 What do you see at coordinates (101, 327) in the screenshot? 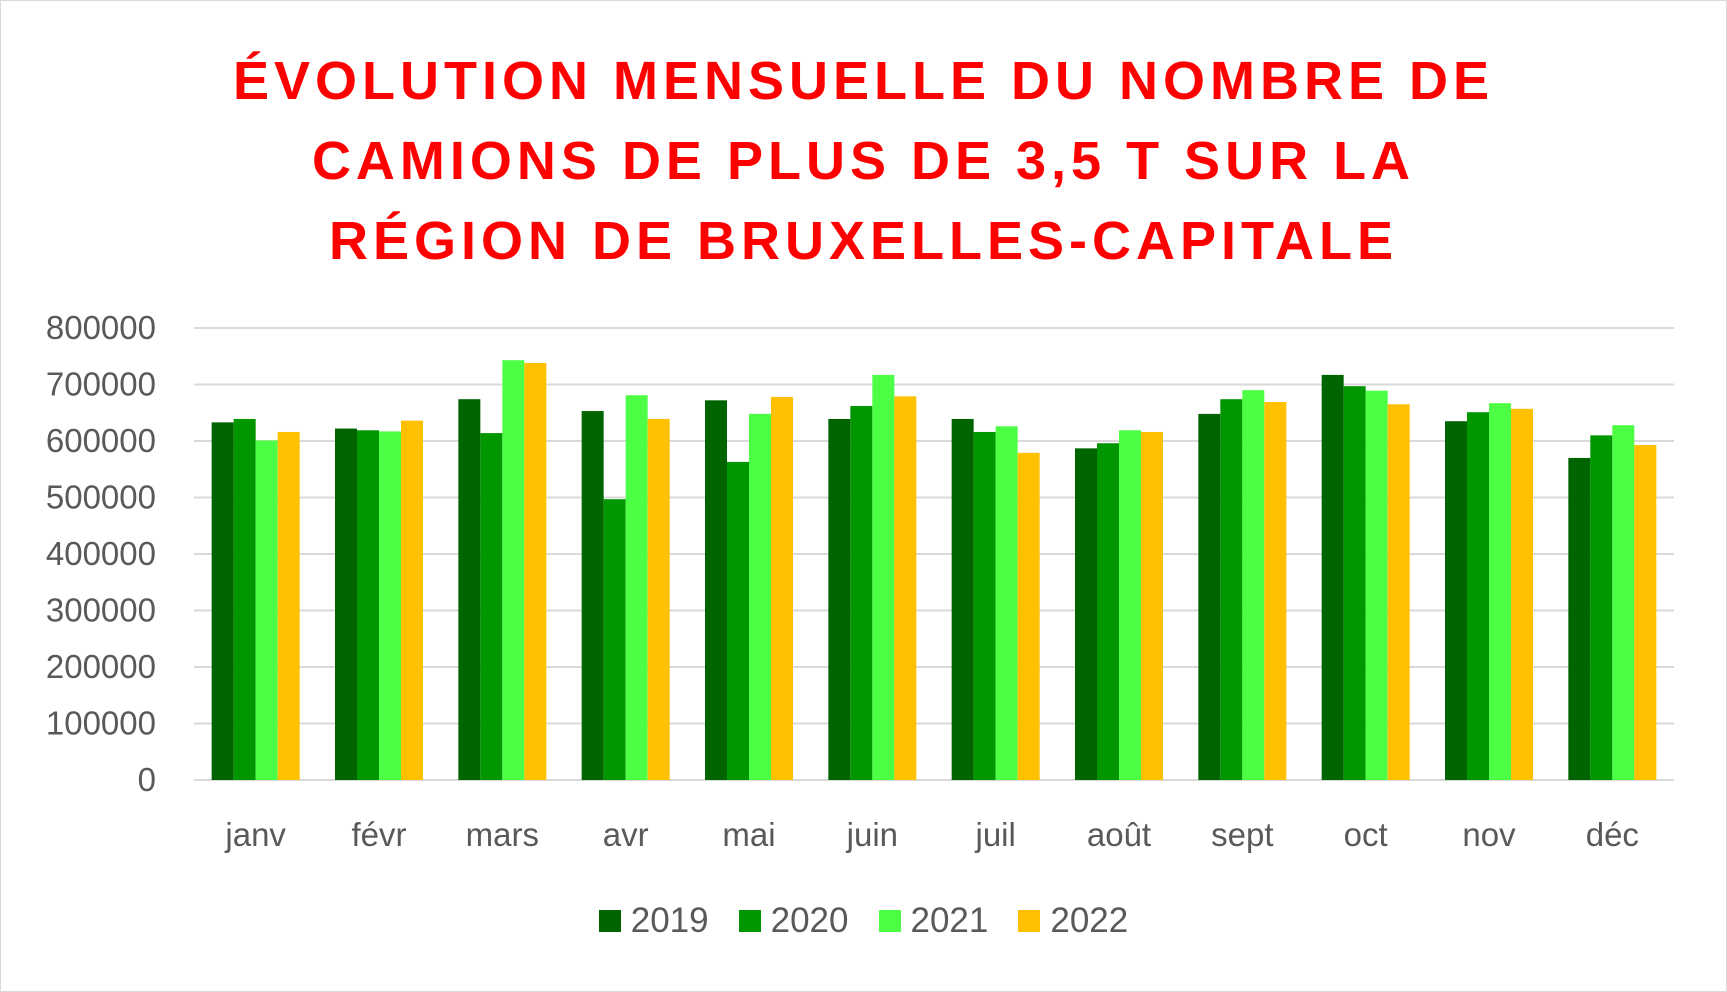
I see `y-tick-label: 800000` at bounding box center [101, 327].